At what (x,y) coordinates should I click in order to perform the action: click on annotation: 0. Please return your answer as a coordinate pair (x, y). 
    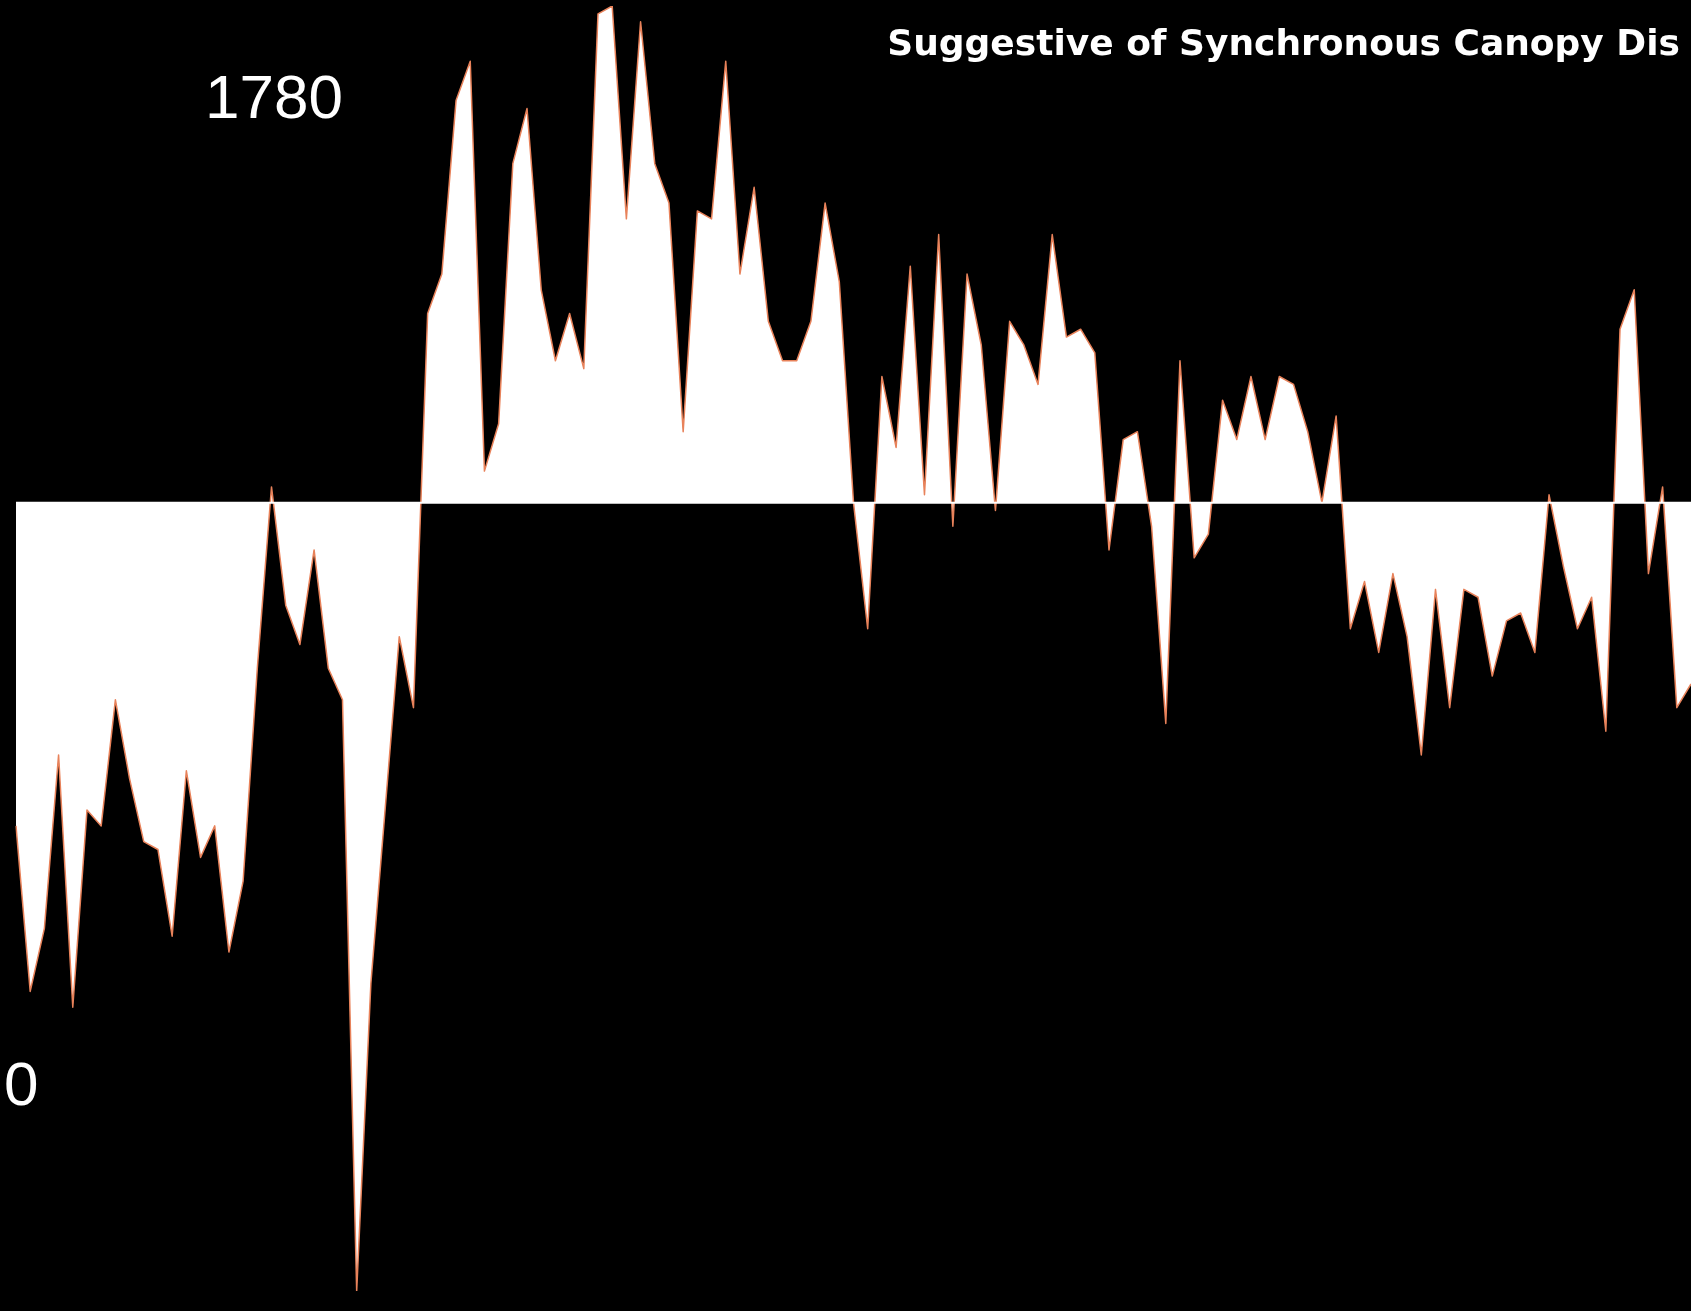
    Looking at the image, I should click on (21, 1083).